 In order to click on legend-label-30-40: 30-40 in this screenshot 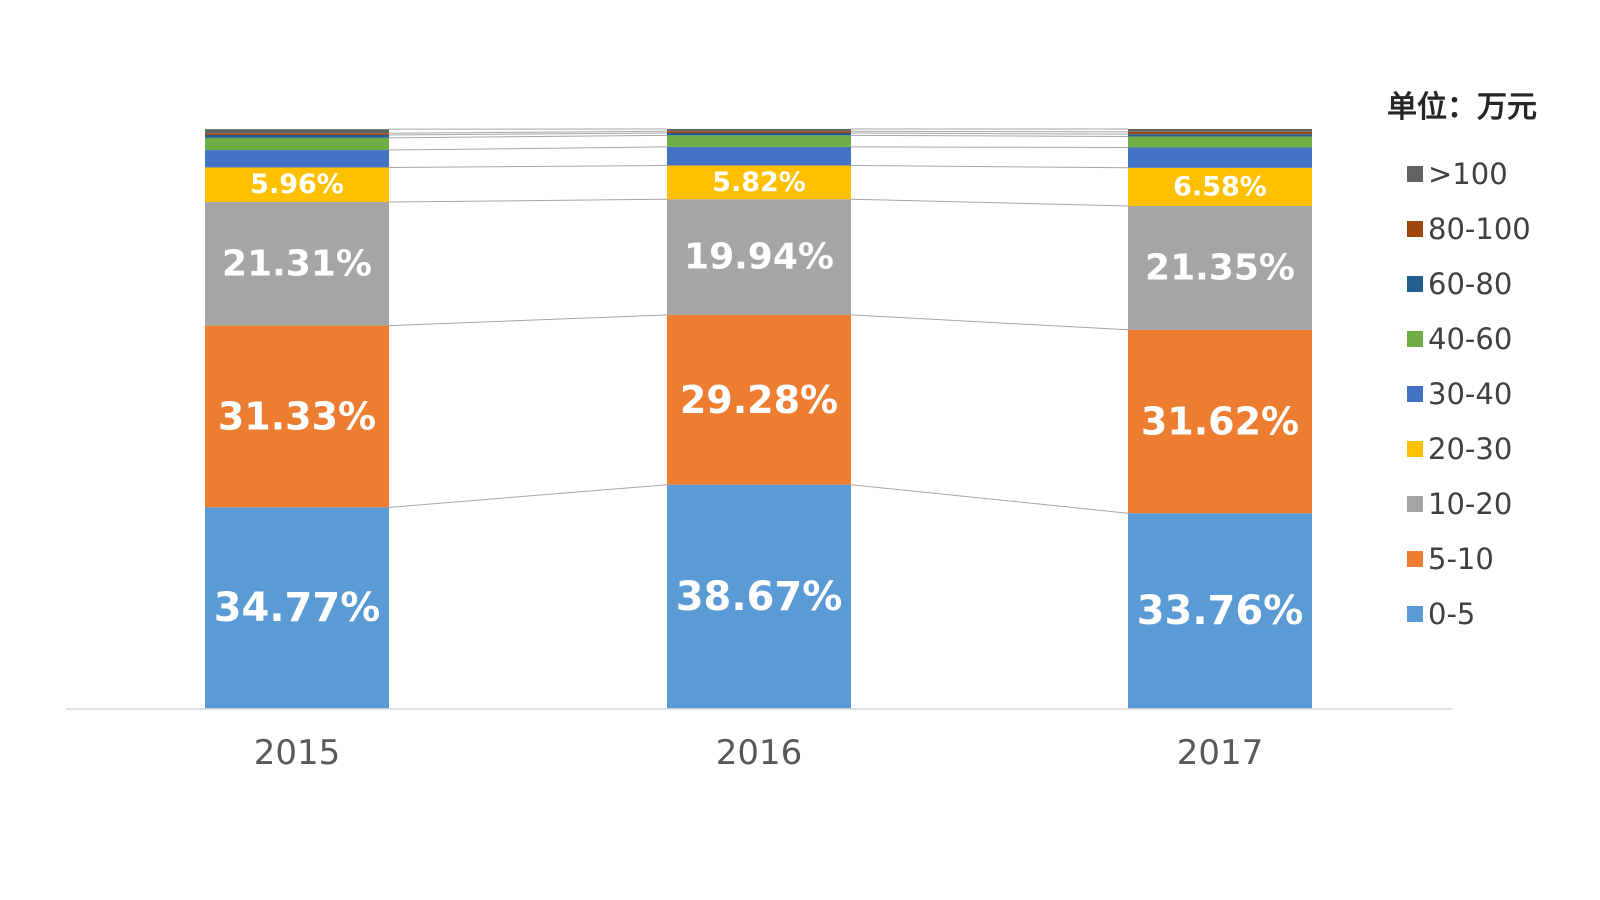, I will do `click(1470, 394)`.